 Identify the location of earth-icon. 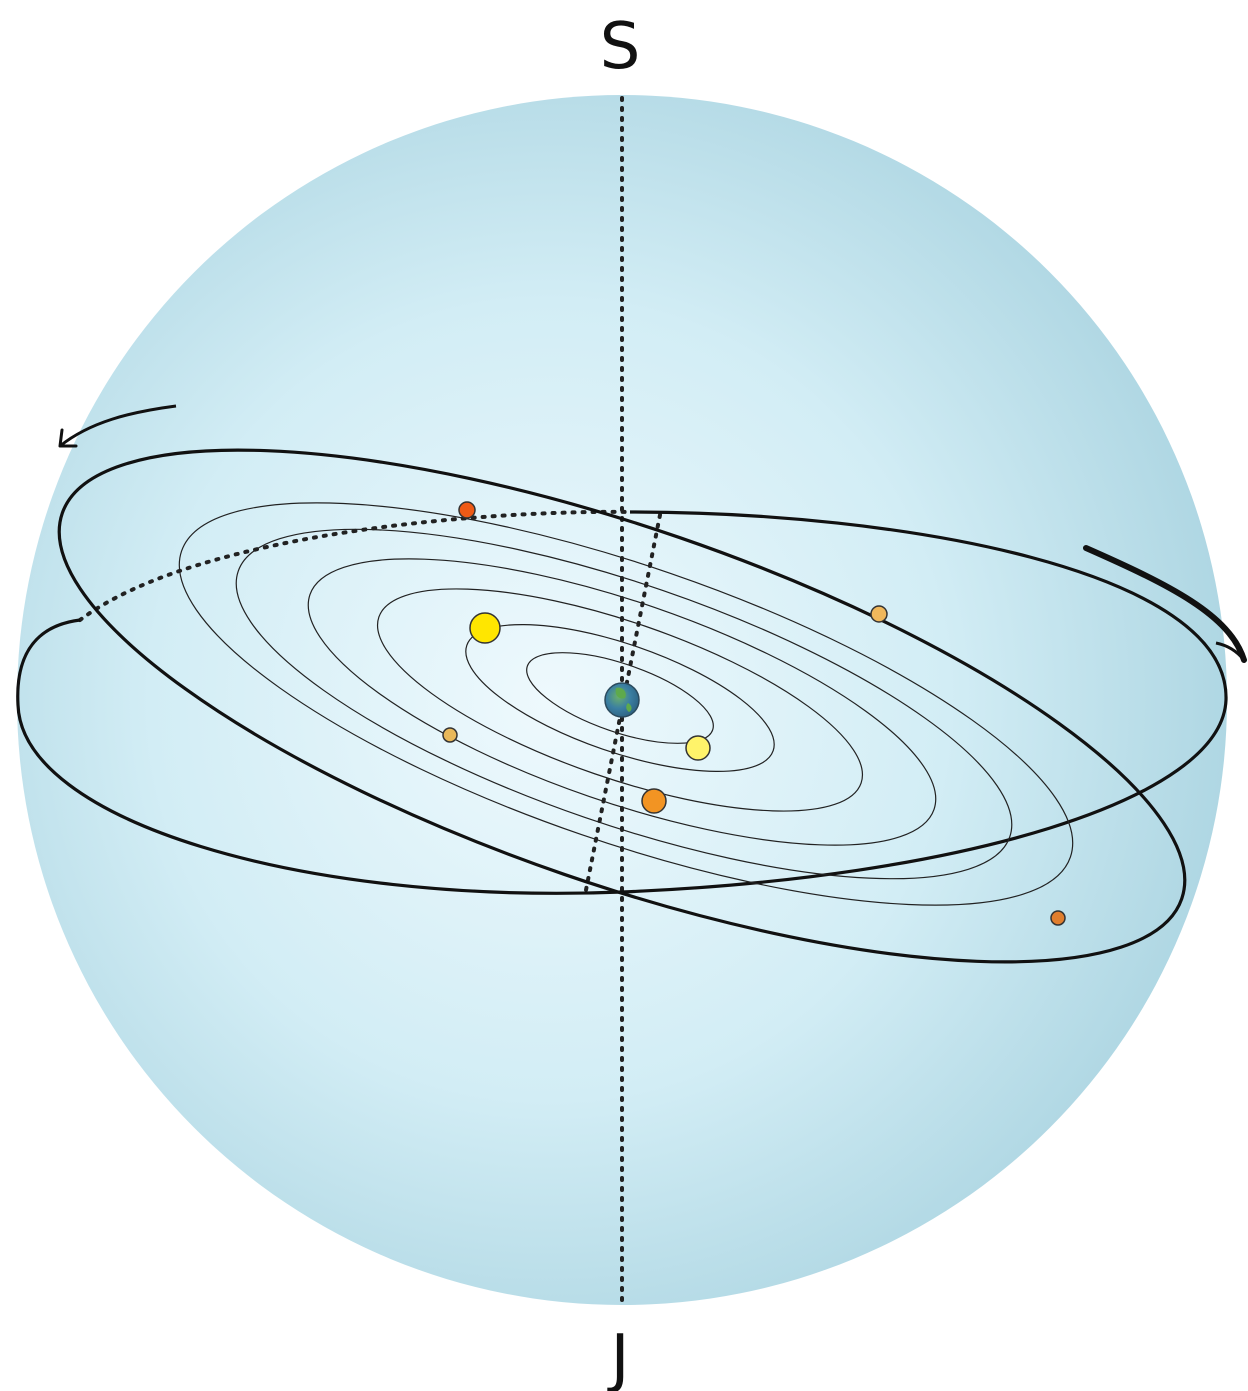
(622, 700).